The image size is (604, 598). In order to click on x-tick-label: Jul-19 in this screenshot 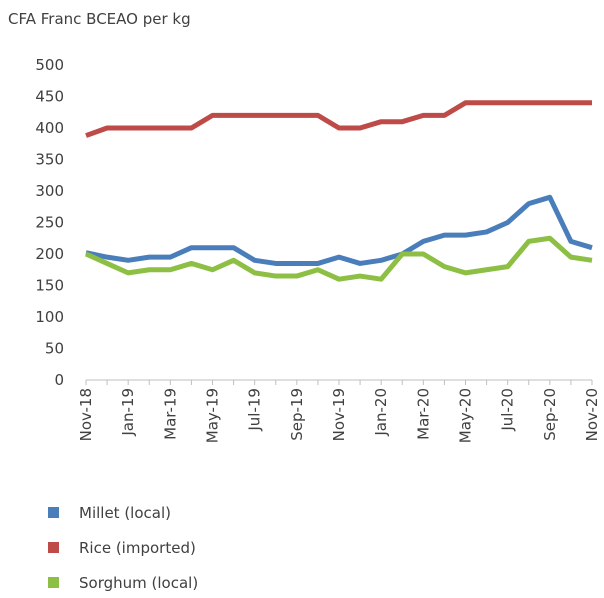, I will do `click(255, 410)`.